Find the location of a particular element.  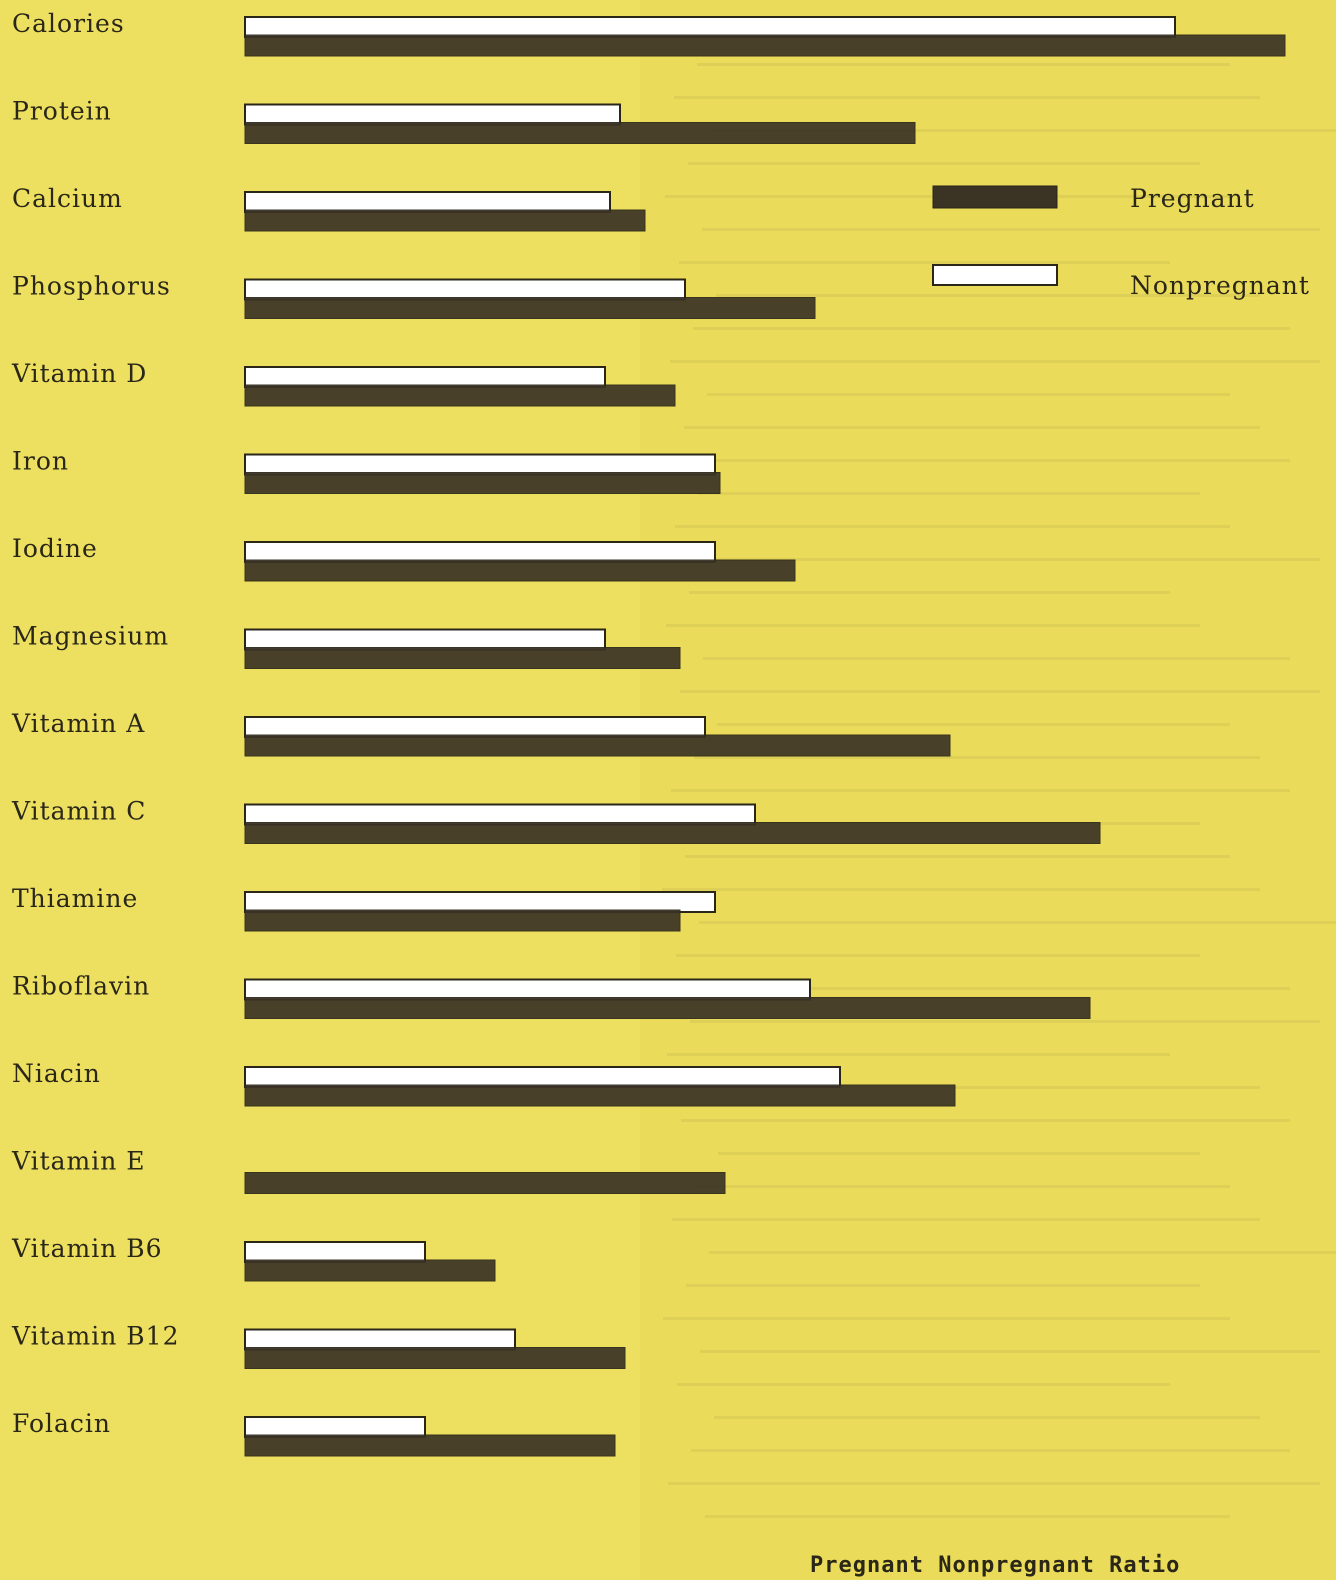

category-label-thiamine: Thiamine is located at coordinates (75, 898).